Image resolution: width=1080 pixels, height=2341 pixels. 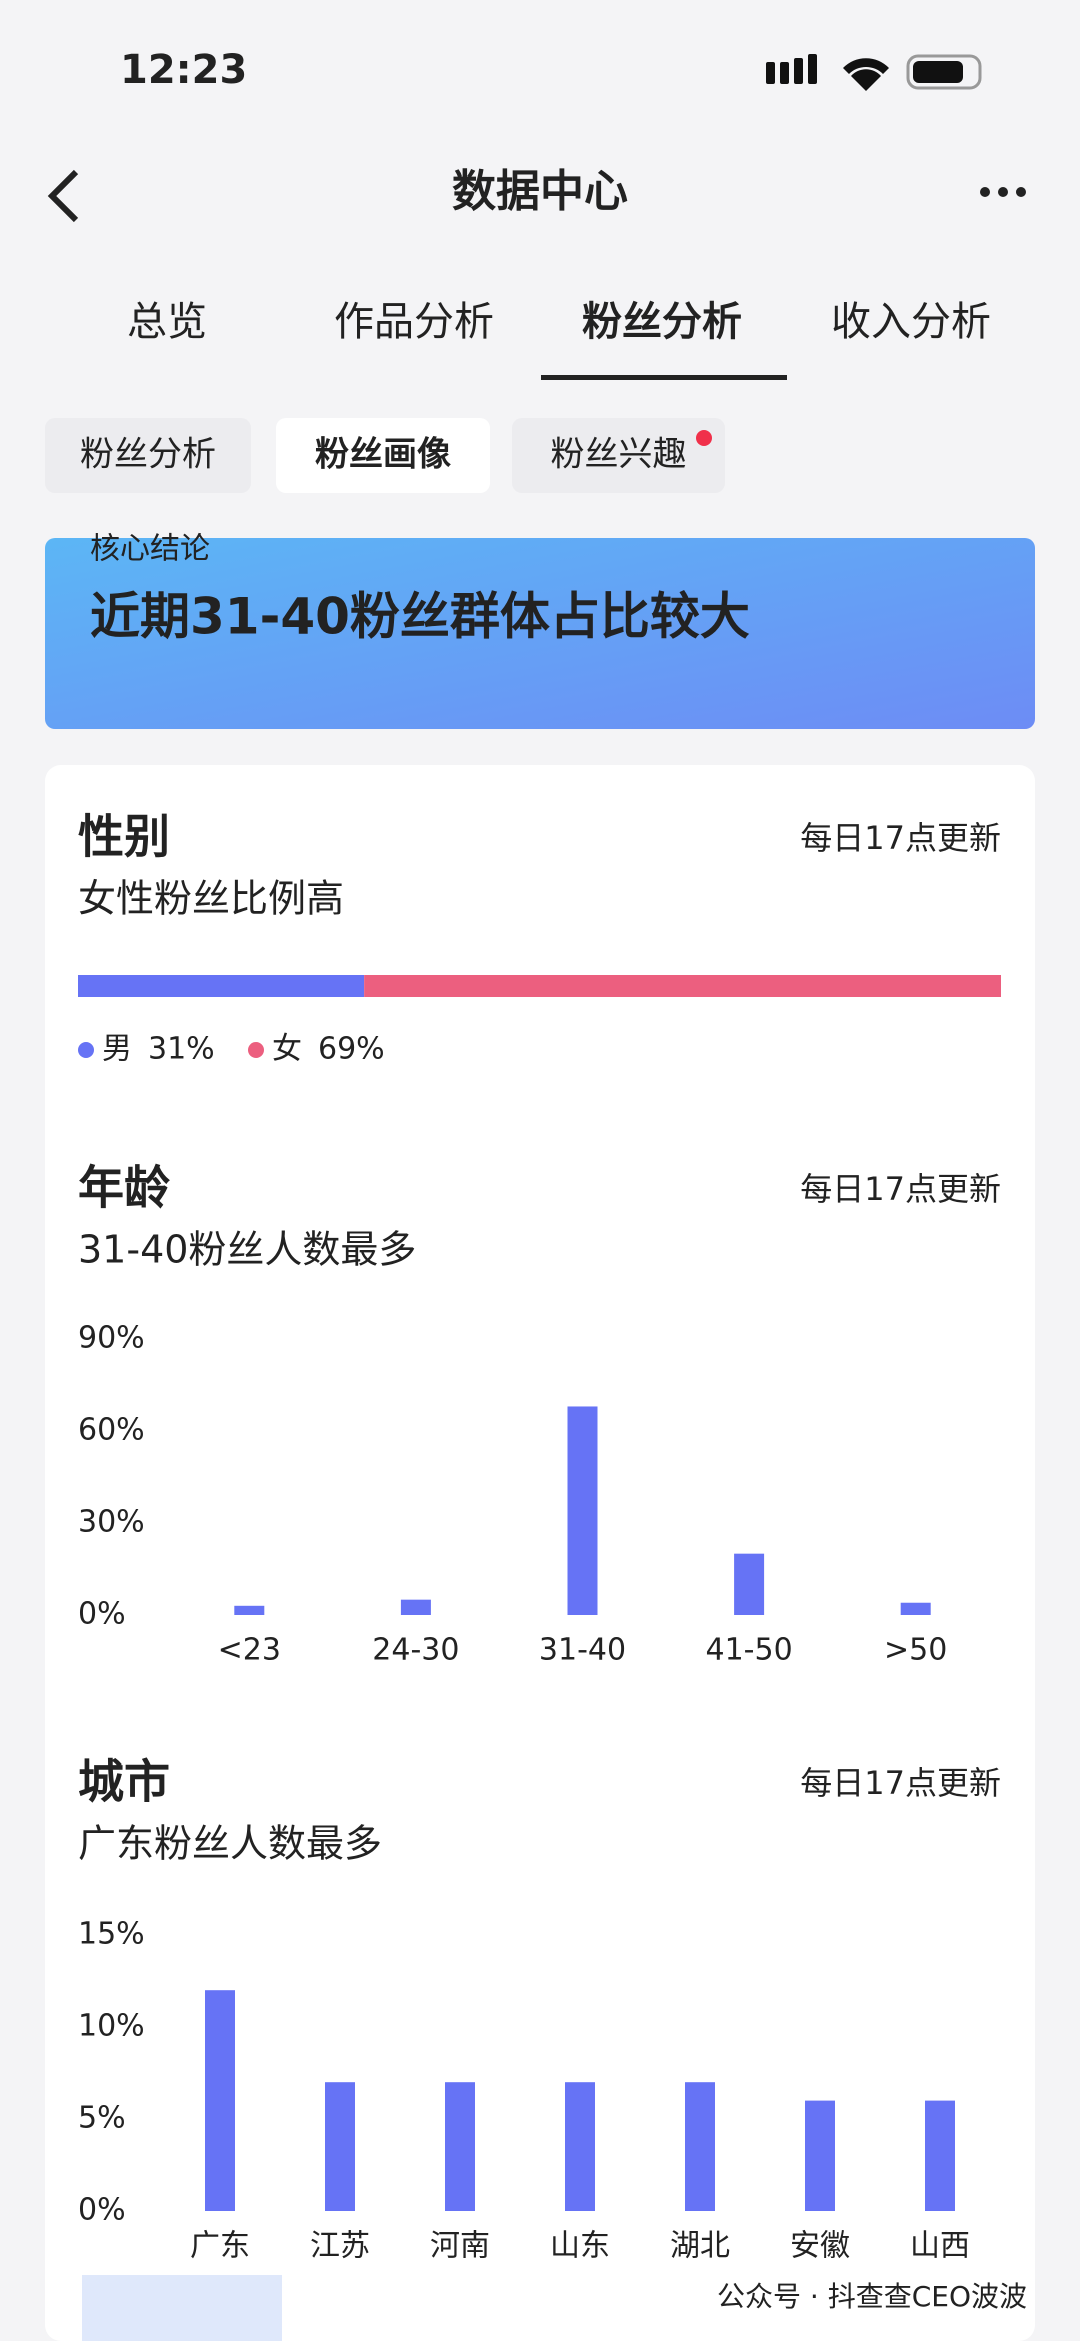 What do you see at coordinates (211, 899) in the screenshot?
I see `section-subtitle: 女性粉丝比例高` at bounding box center [211, 899].